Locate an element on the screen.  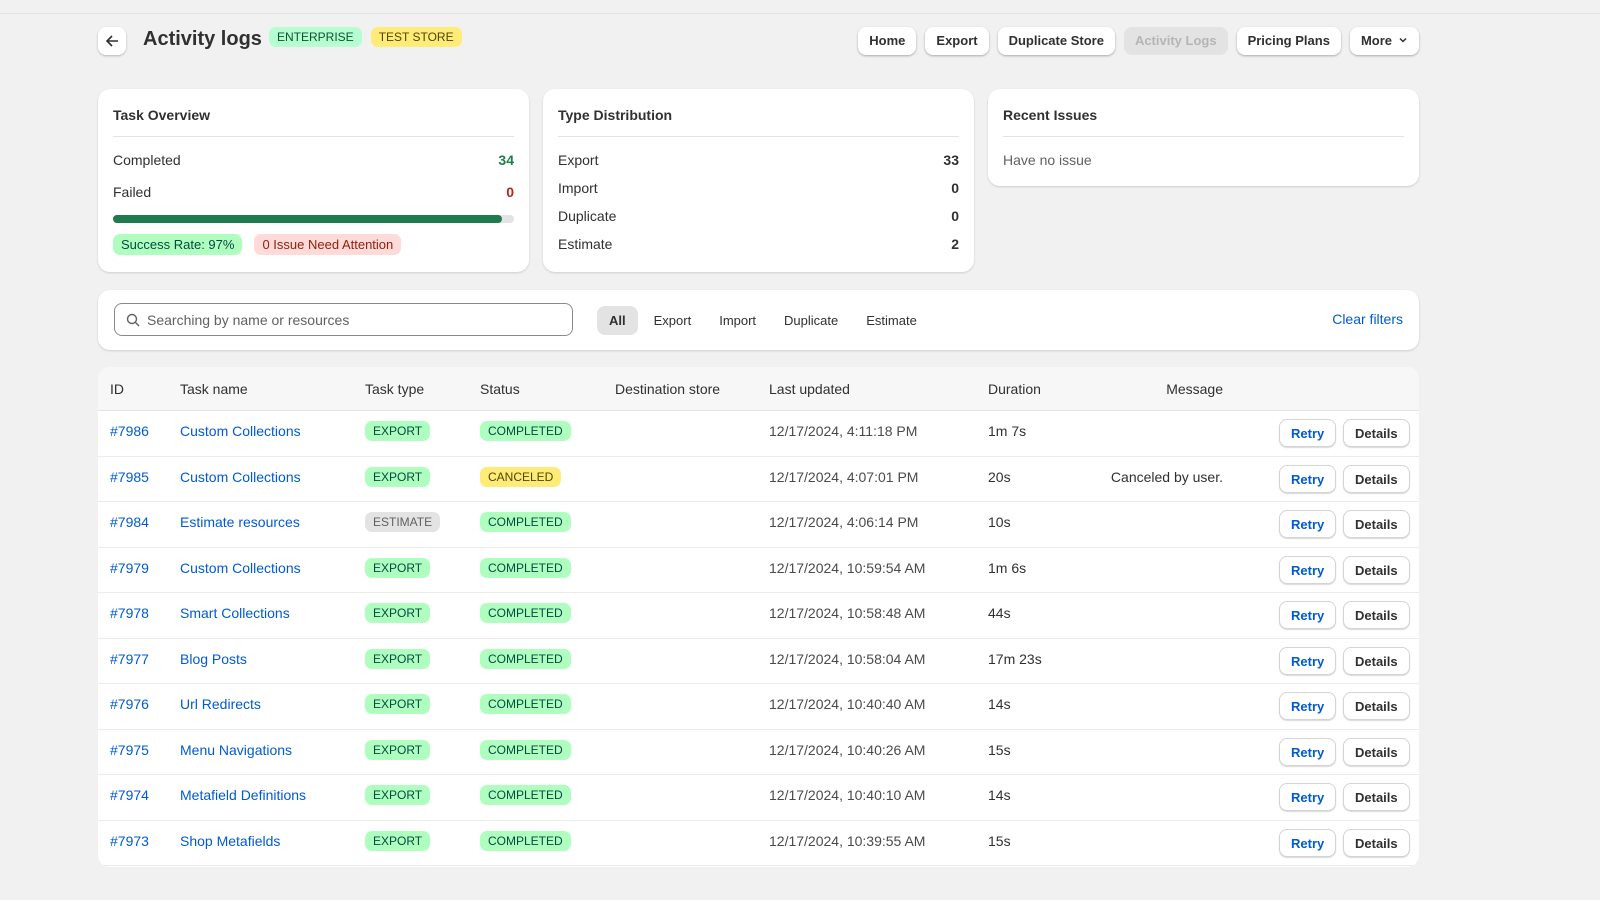
duration: 1m 7s is located at coordinates (1007, 431).